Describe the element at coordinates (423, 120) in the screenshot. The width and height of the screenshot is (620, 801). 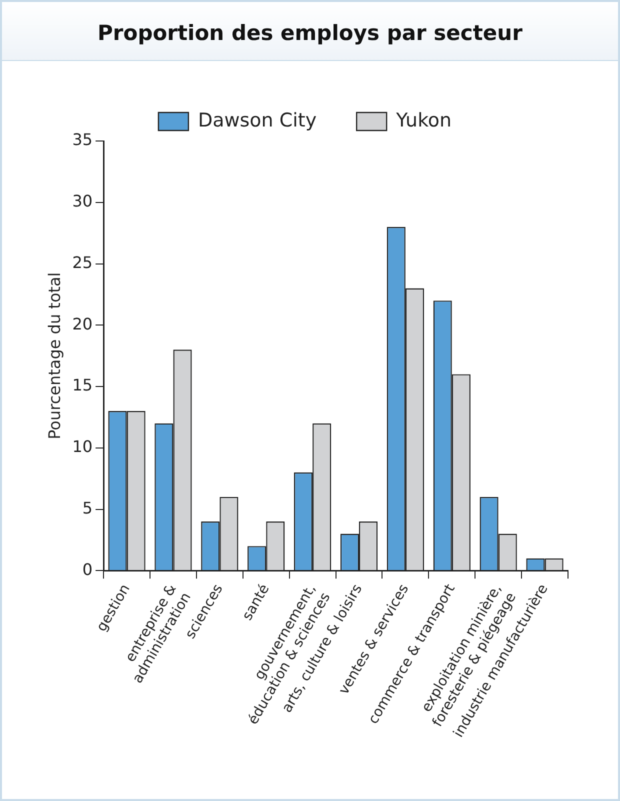
I see `legend-label: Yukon` at that location.